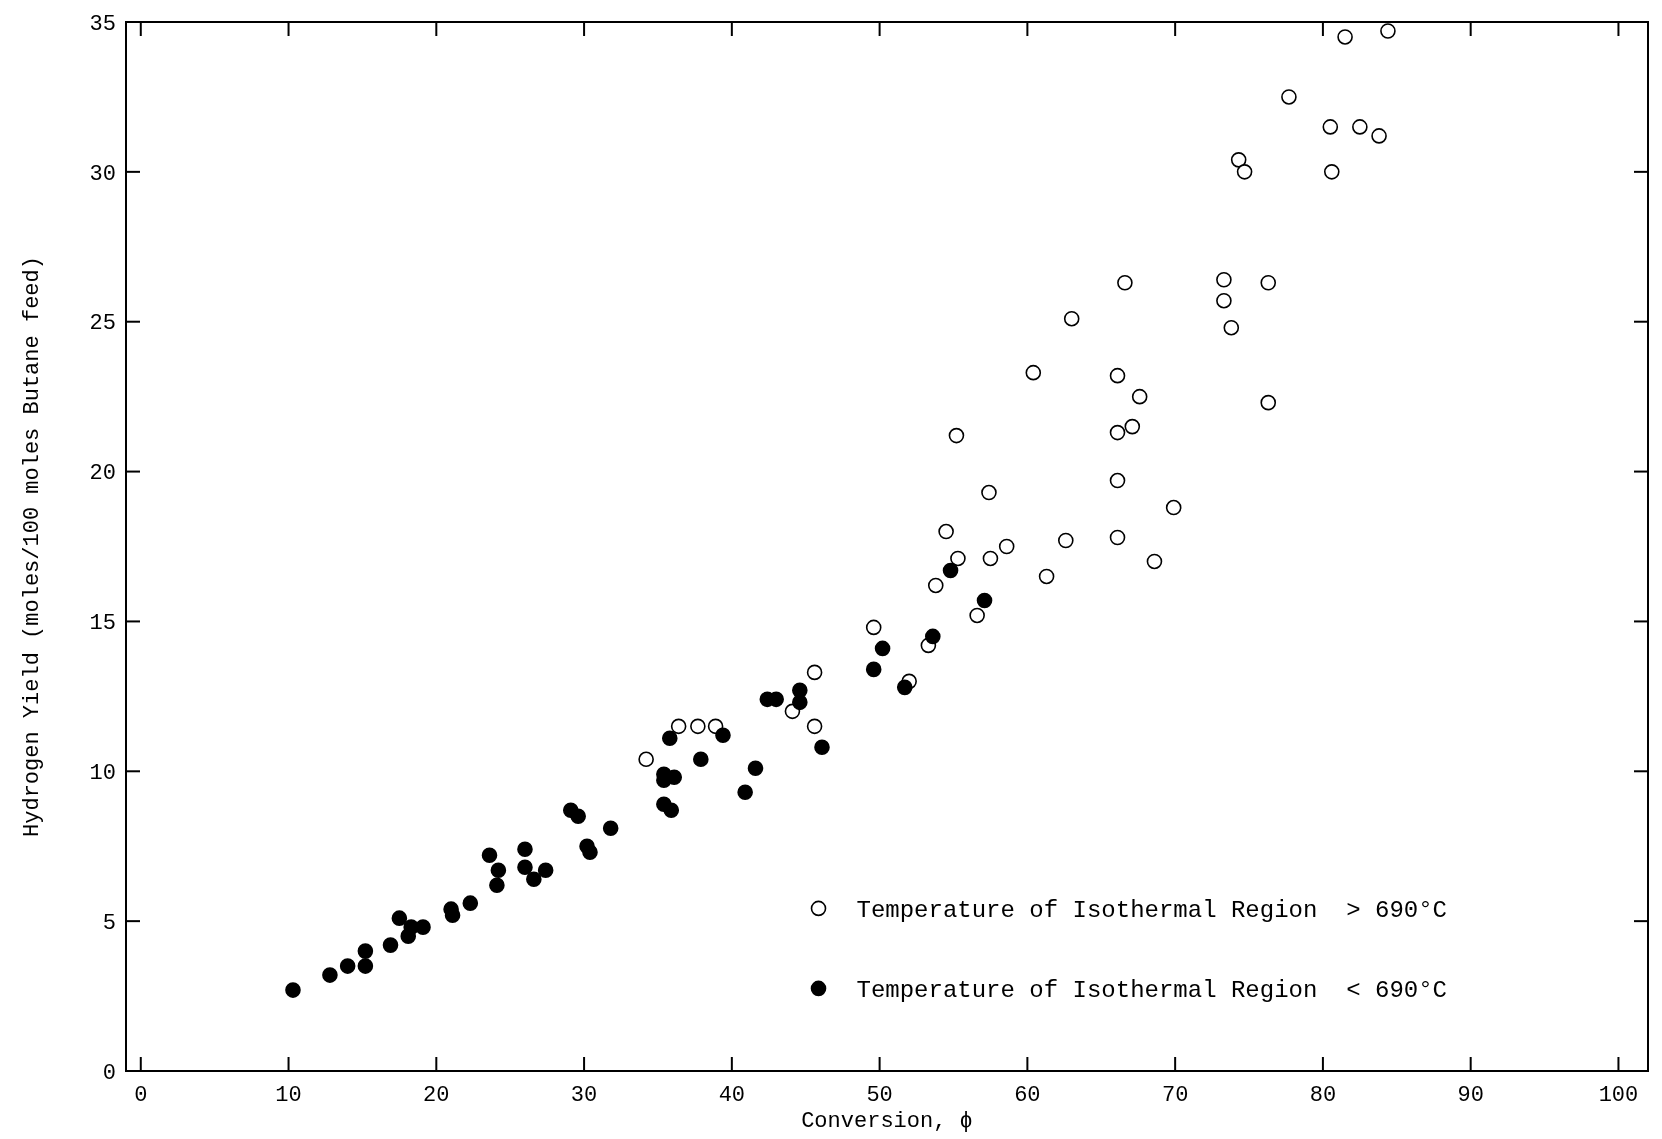 The height and width of the screenshot is (1139, 1662). I want to click on x-tick-label: 100, so click(1618, 1095).